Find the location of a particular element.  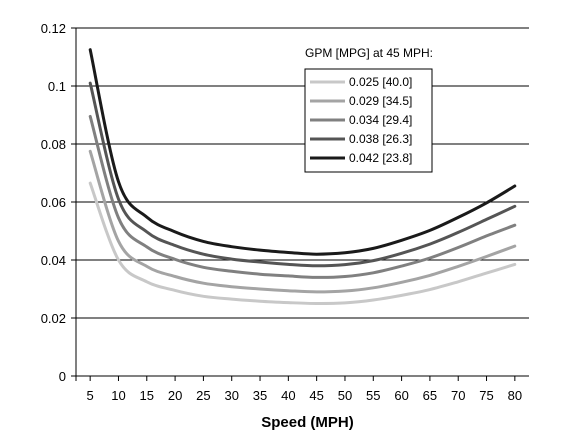

legend-label: 0.025 [40.0] is located at coordinates (380, 82).